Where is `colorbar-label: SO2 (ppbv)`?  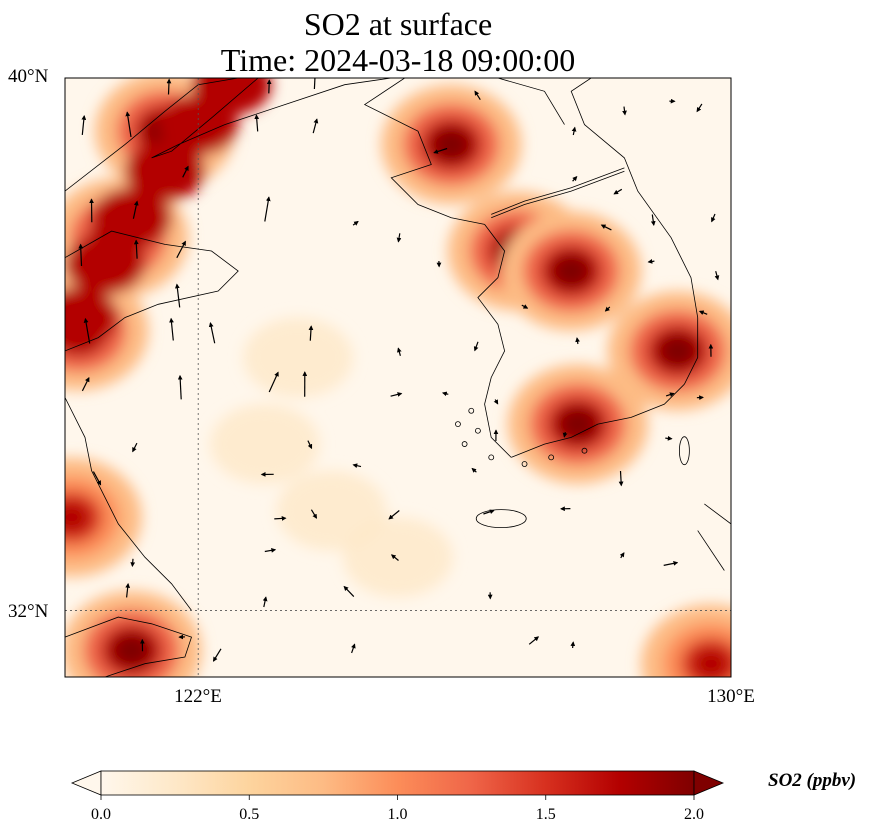
colorbar-label: SO2 (ppbv) is located at coordinates (812, 780).